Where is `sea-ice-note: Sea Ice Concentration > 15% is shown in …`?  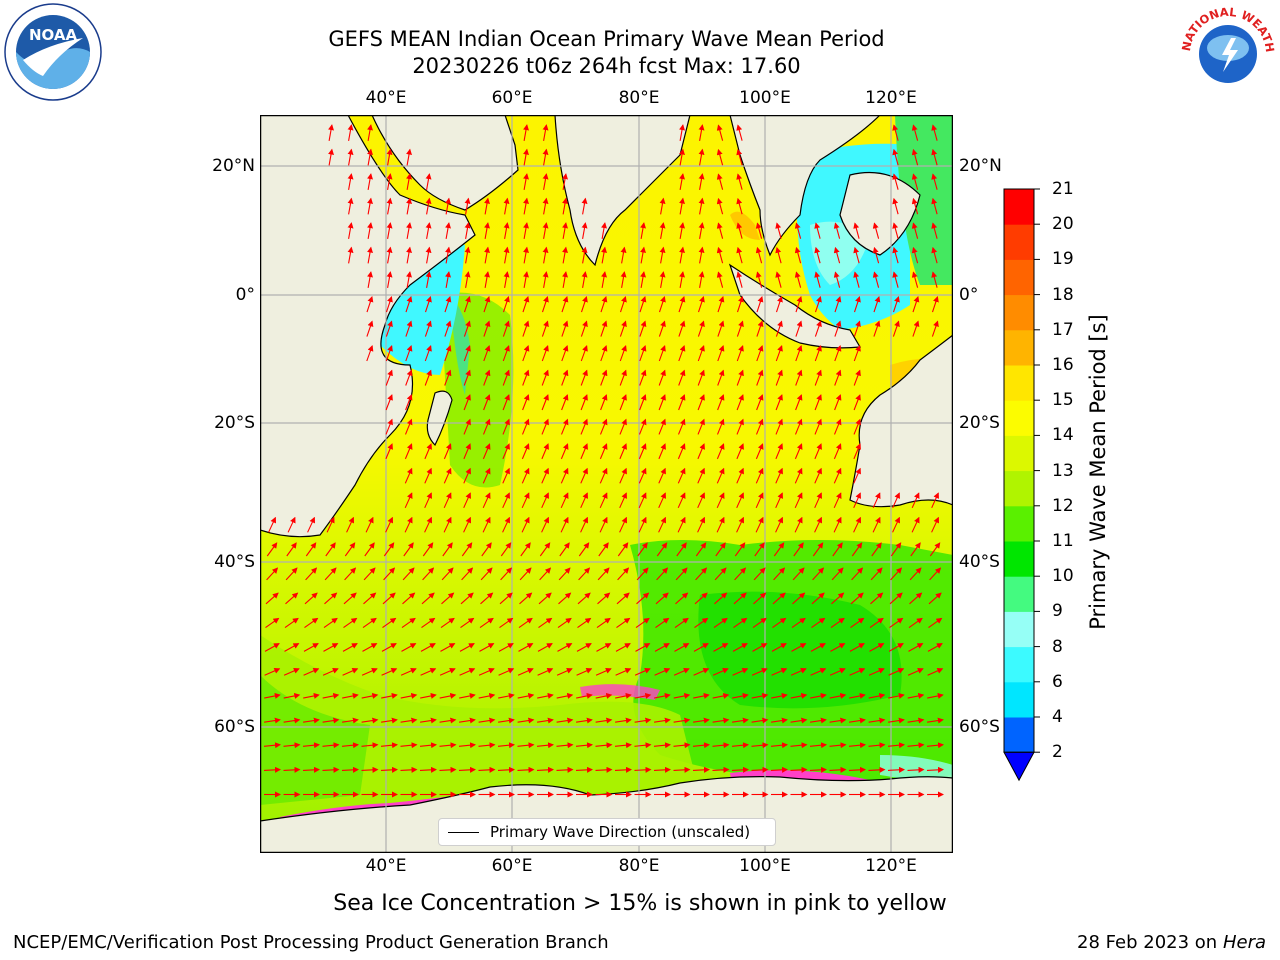
sea-ice-note: Sea Ice Concentration > 15% is shown in … is located at coordinates (640, 903).